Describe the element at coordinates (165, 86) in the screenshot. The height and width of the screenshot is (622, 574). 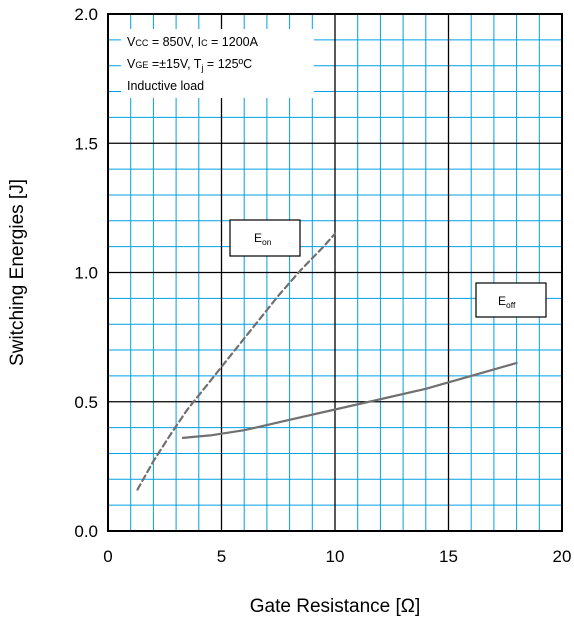
I see `condition-line-3: Inductive load` at that location.